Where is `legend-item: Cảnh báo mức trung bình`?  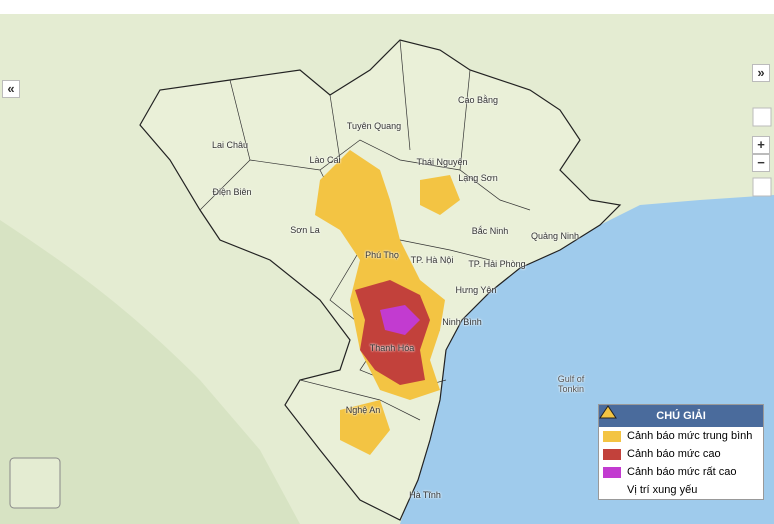
legend-item: Cảnh báo mức trung bình is located at coordinates (681, 436).